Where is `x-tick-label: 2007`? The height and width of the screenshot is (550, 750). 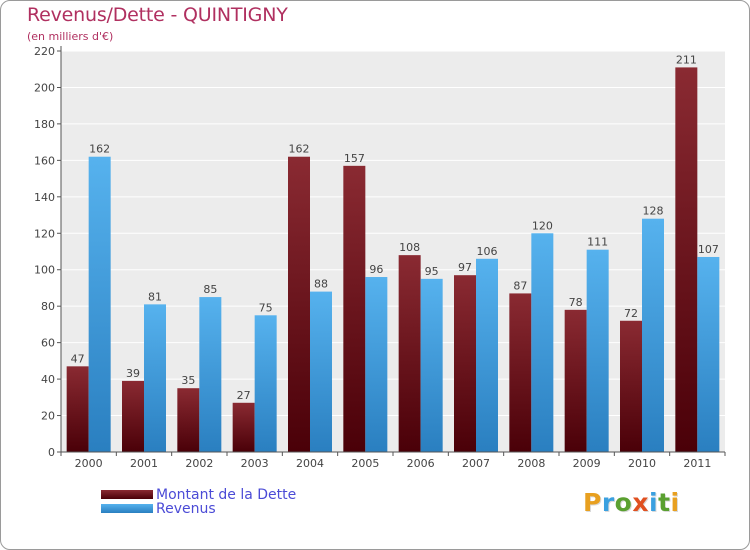
x-tick-label: 2007 is located at coordinates (476, 463).